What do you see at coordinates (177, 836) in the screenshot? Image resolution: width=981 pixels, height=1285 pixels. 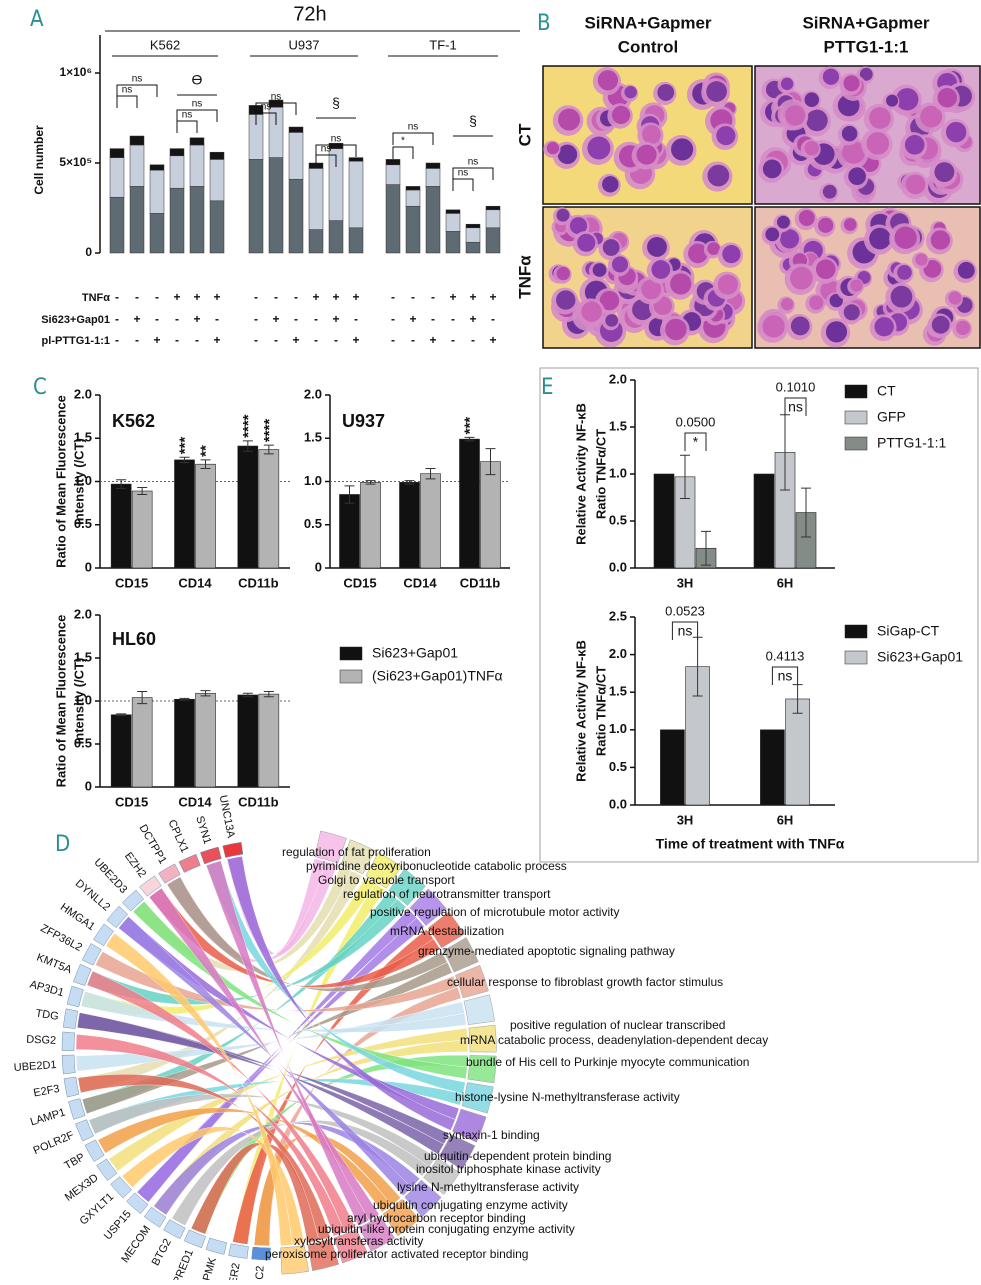 I see `gene-label: CPLX1` at bounding box center [177, 836].